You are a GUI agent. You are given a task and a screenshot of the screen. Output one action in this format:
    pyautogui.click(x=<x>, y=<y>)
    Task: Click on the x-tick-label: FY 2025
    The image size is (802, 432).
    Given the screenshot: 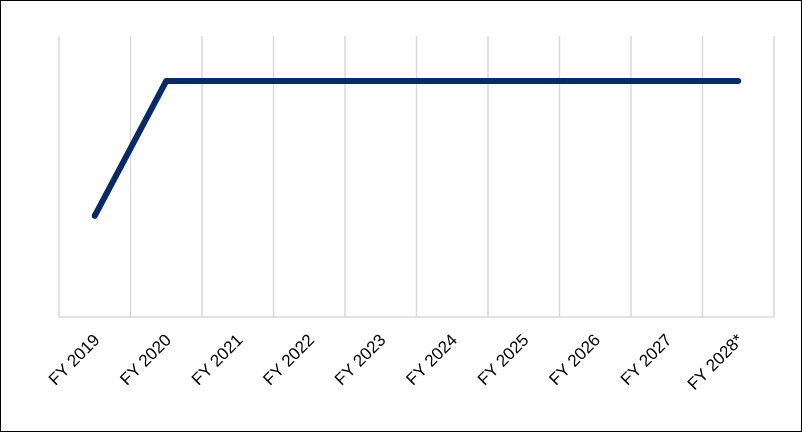 What is the action you would take?
    pyautogui.click(x=503, y=359)
    